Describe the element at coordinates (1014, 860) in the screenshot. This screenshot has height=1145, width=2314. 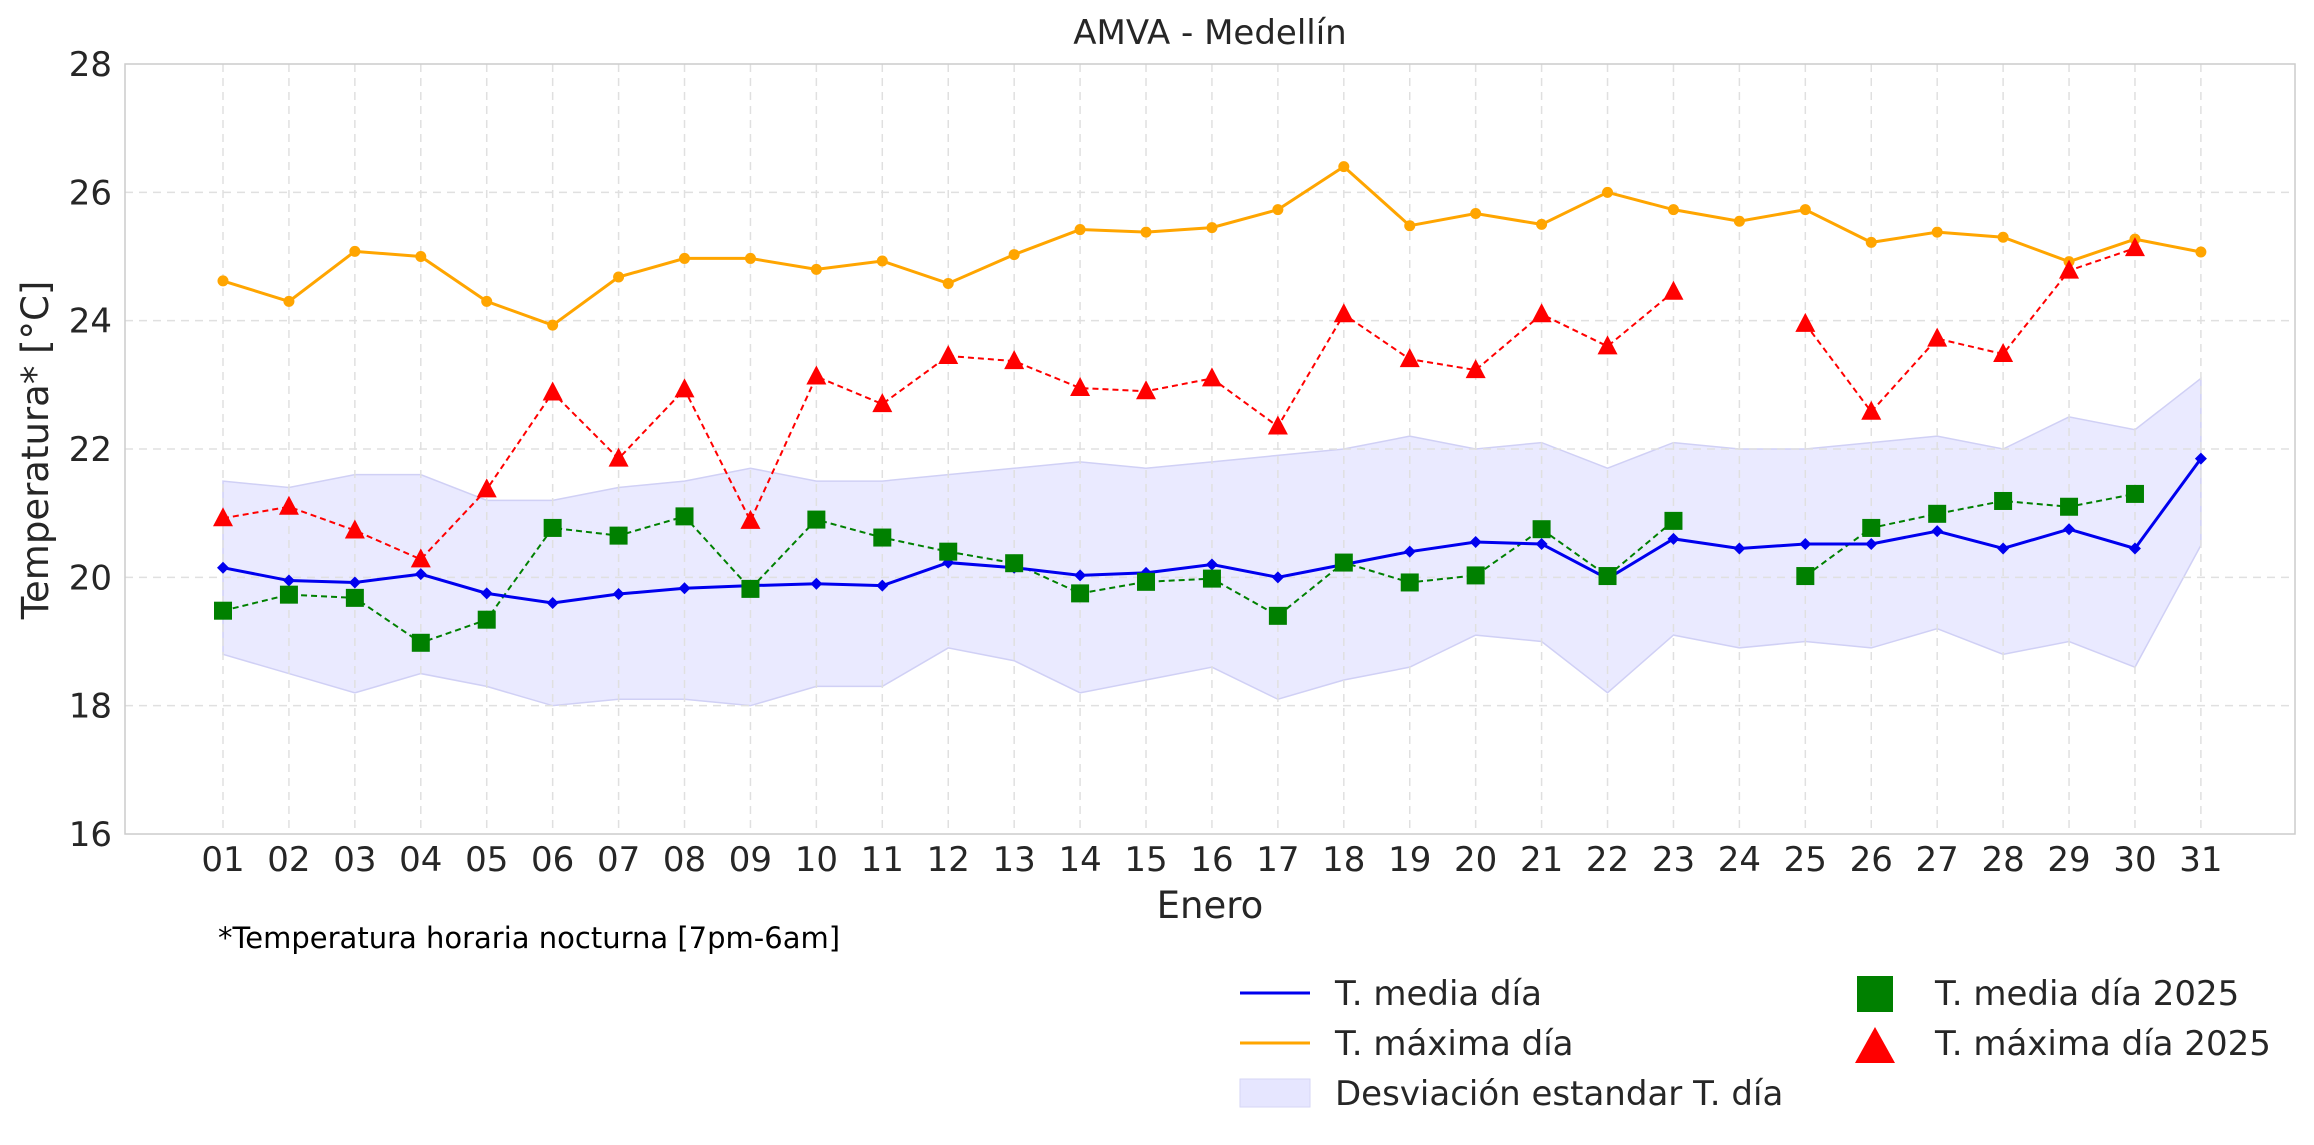
I see `x-tick-label-13: 13` at that location.